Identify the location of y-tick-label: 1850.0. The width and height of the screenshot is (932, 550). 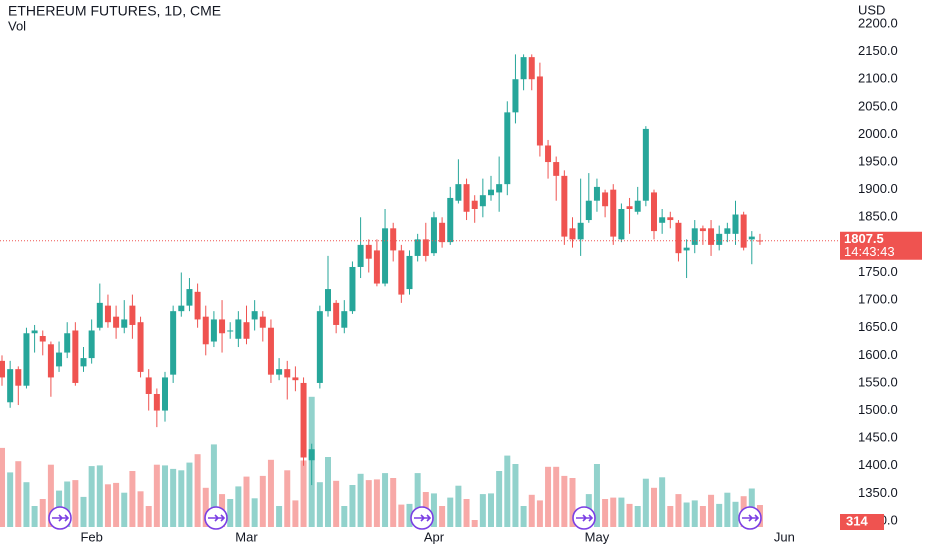
(878, 216).